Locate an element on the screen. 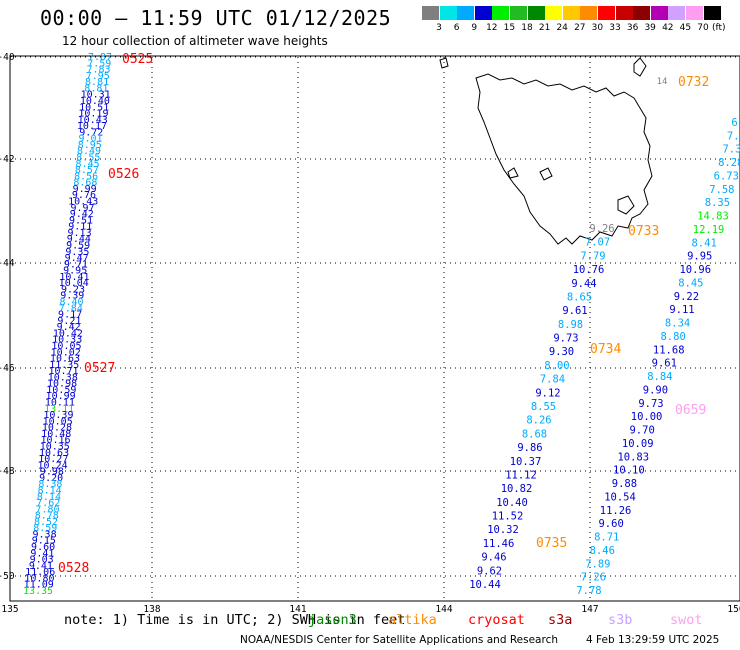  swh-value: 9.17 is located at coordinates (70, 315).